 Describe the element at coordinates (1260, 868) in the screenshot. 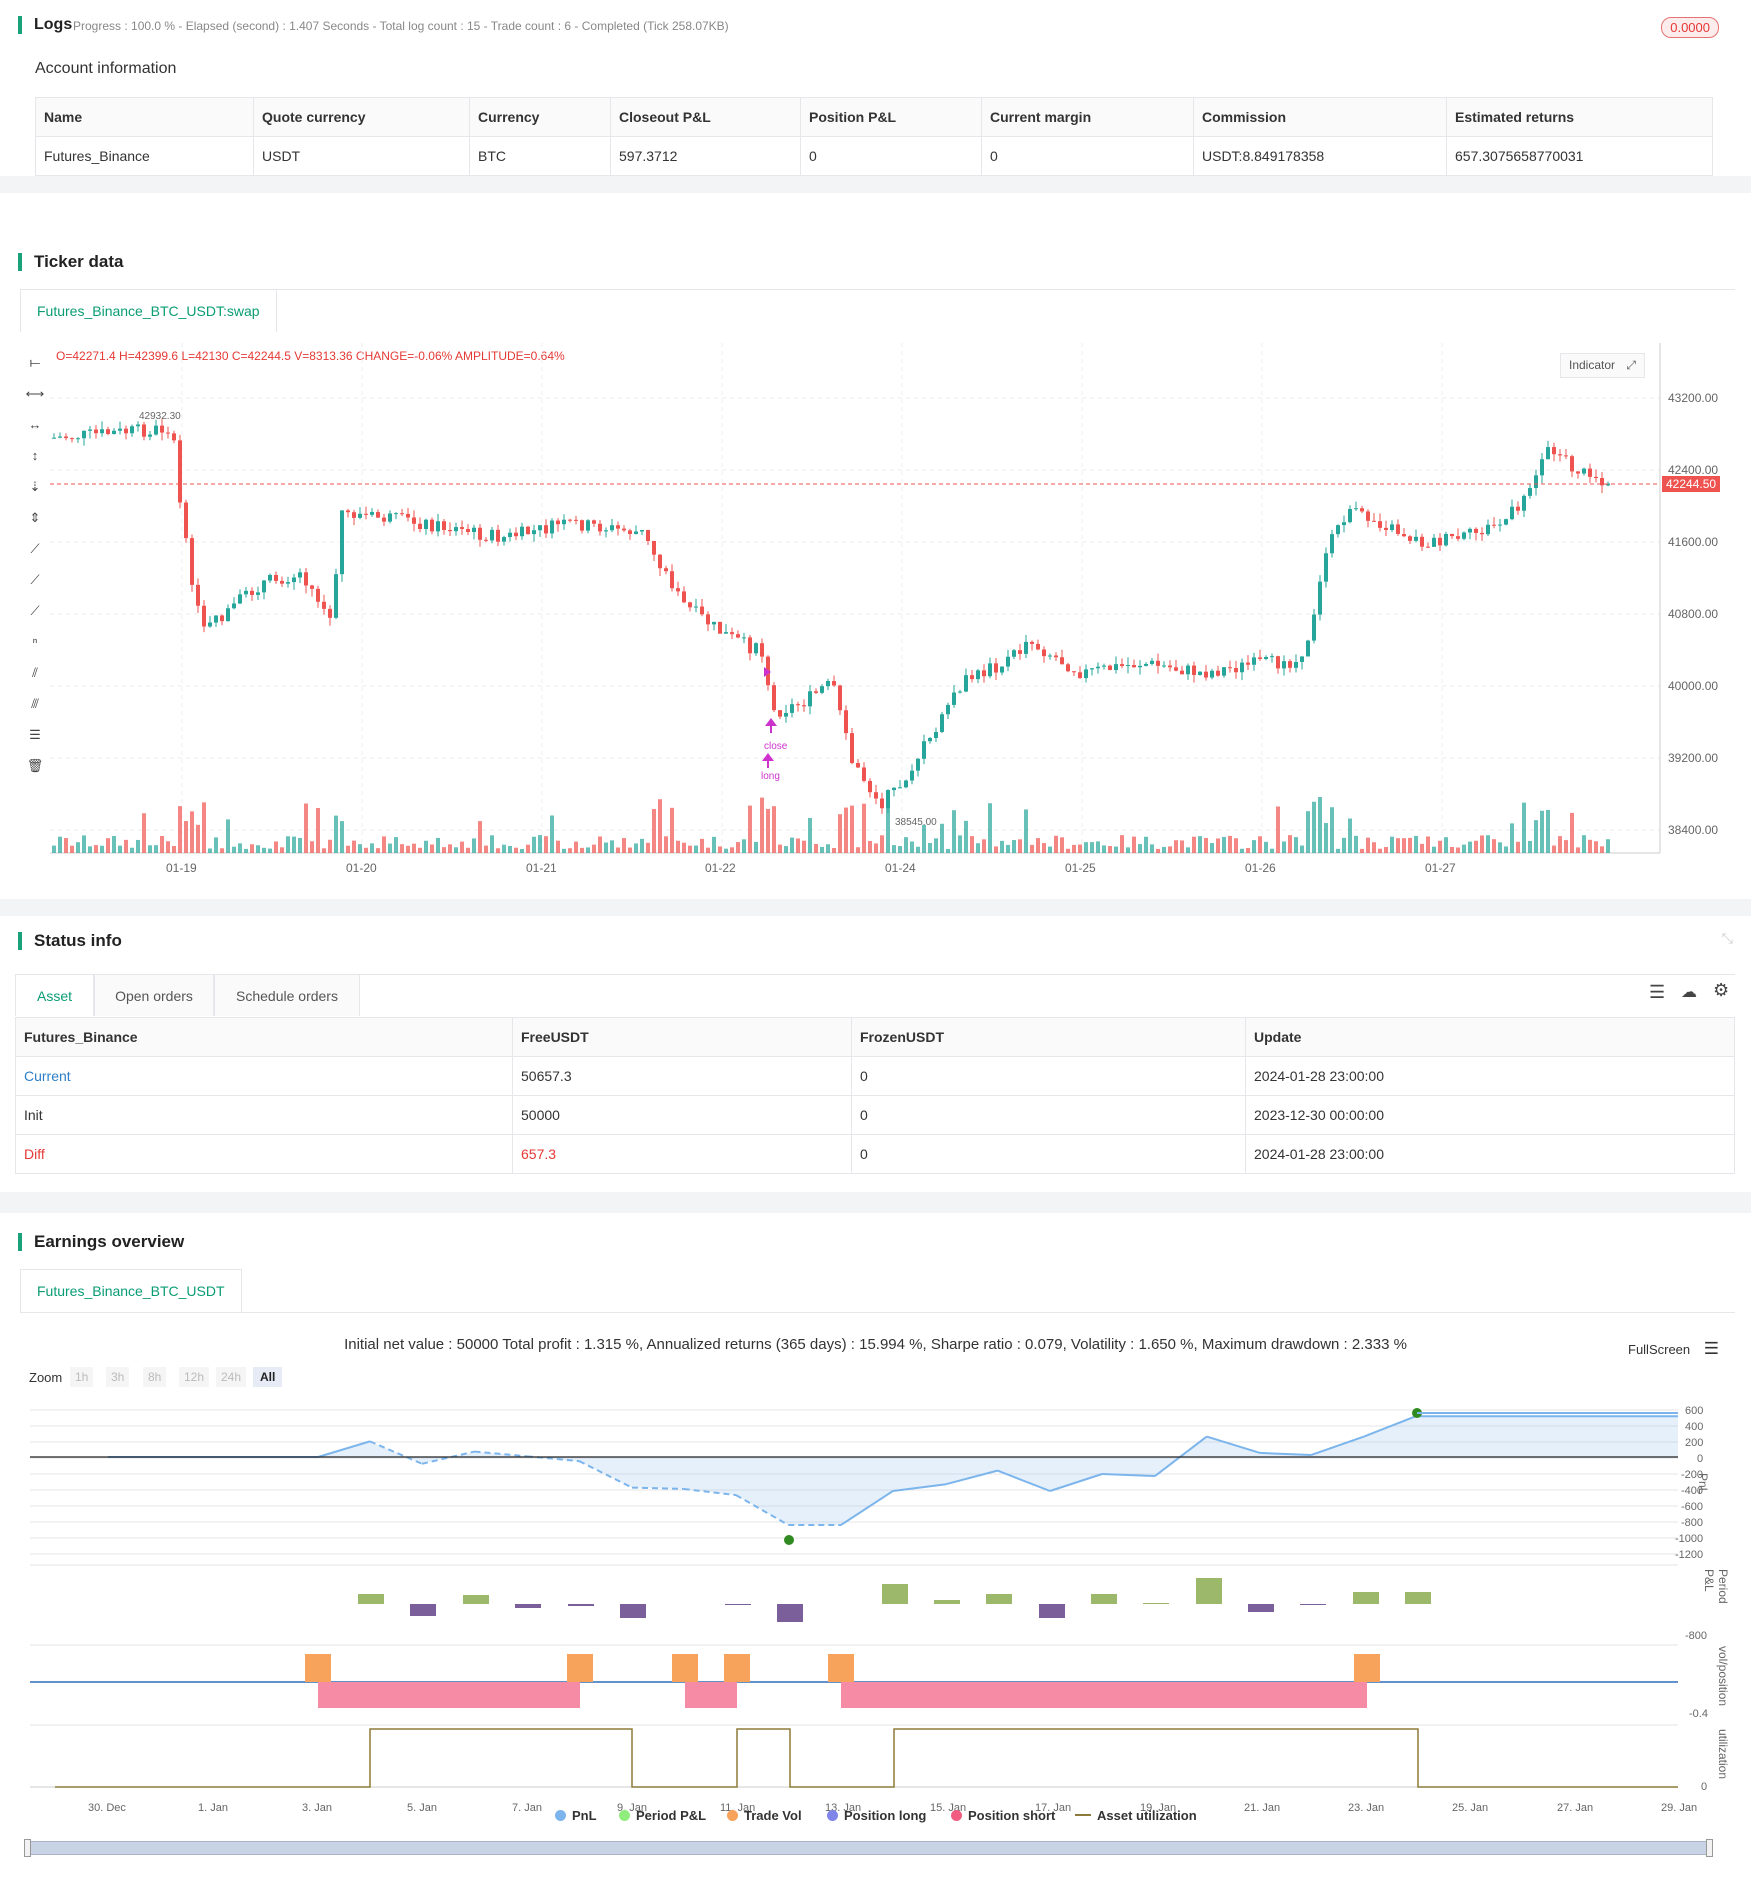

I see `date-tick-label: 01-26` at that location.